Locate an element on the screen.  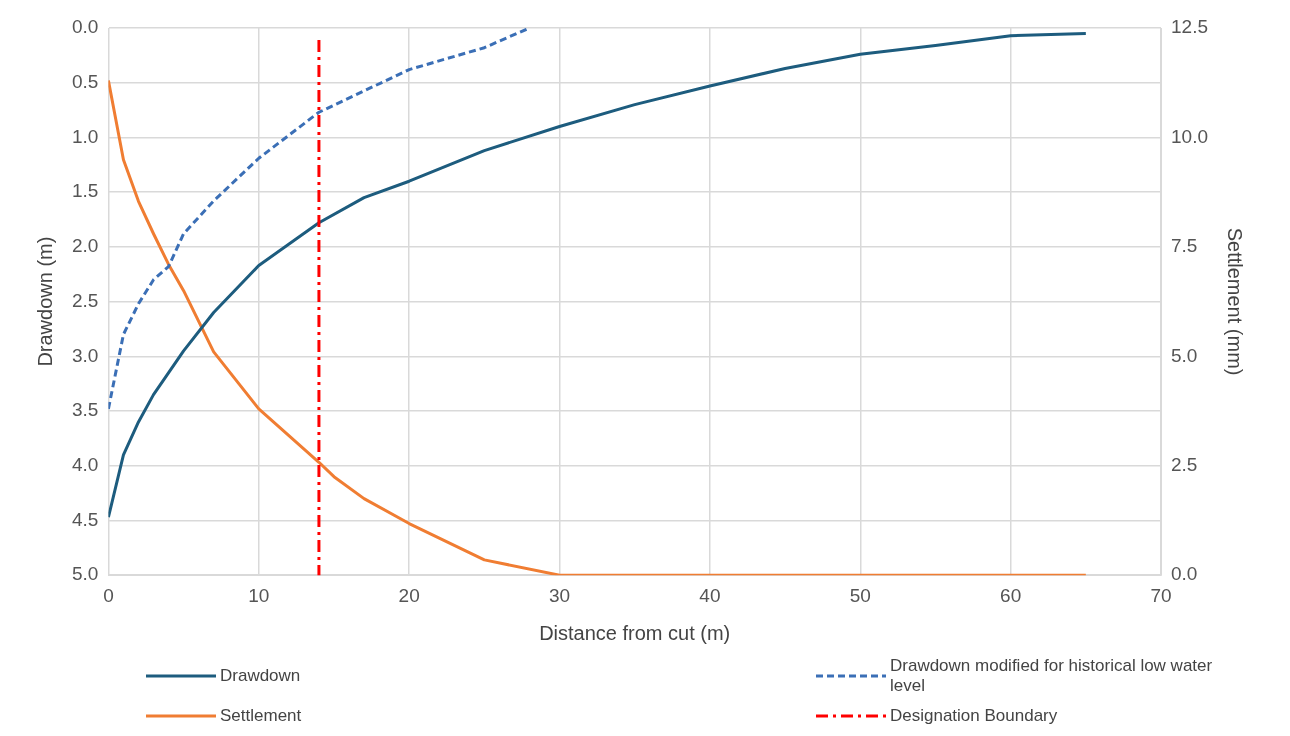
y2-tick-label: 10.0 is located at coordinates (1189, 136).